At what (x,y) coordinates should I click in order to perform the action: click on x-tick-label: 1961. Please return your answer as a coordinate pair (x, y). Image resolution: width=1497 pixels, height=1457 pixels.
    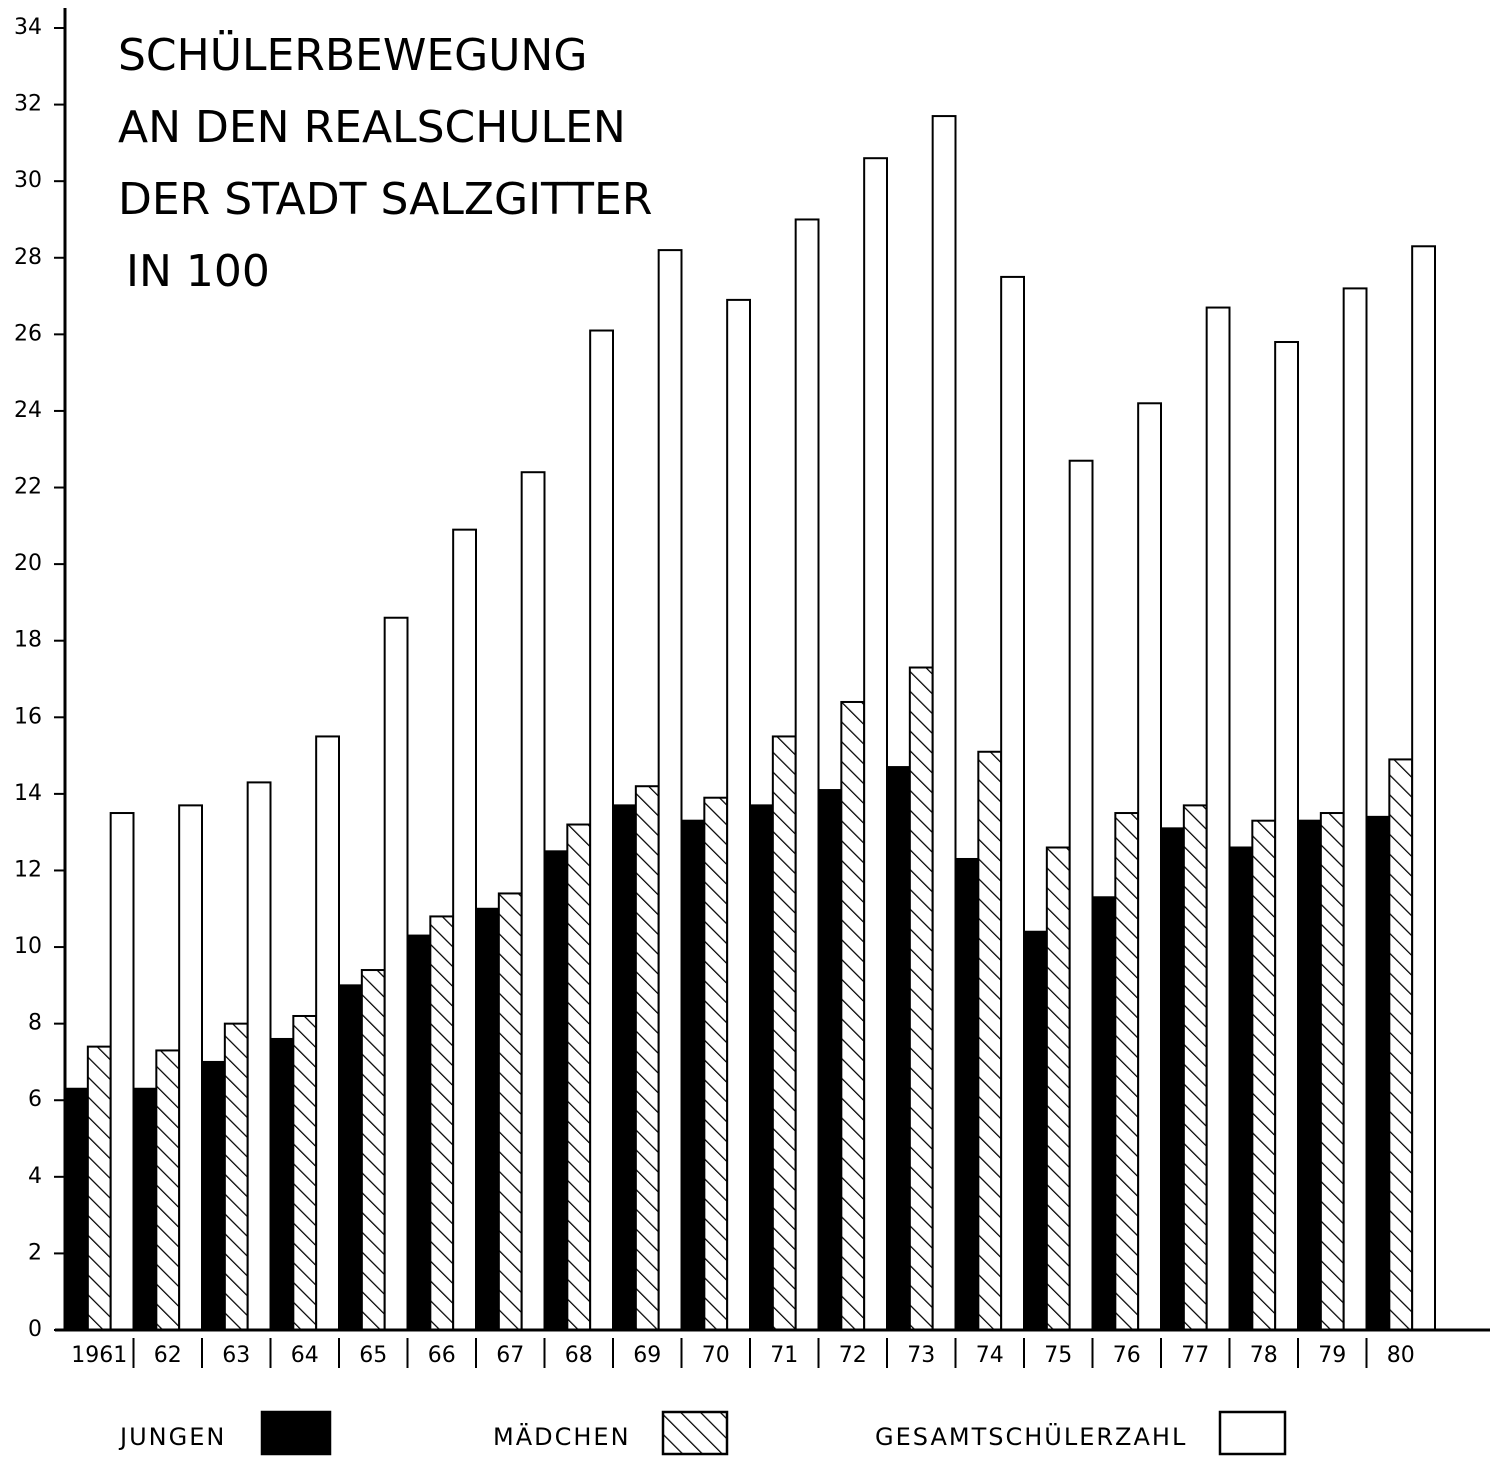
    Looking at the image, I should click on (99, 1355).